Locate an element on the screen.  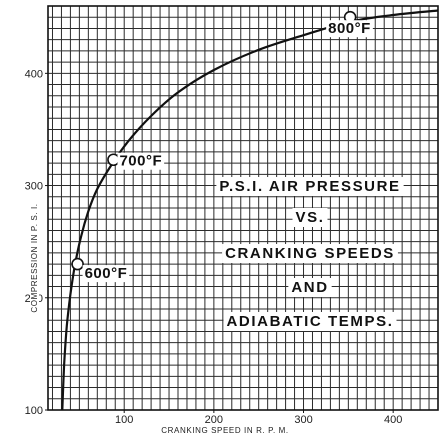
y-axis-label: COMPRESSION IN P. S. I. is located at coordinates (34, 257).